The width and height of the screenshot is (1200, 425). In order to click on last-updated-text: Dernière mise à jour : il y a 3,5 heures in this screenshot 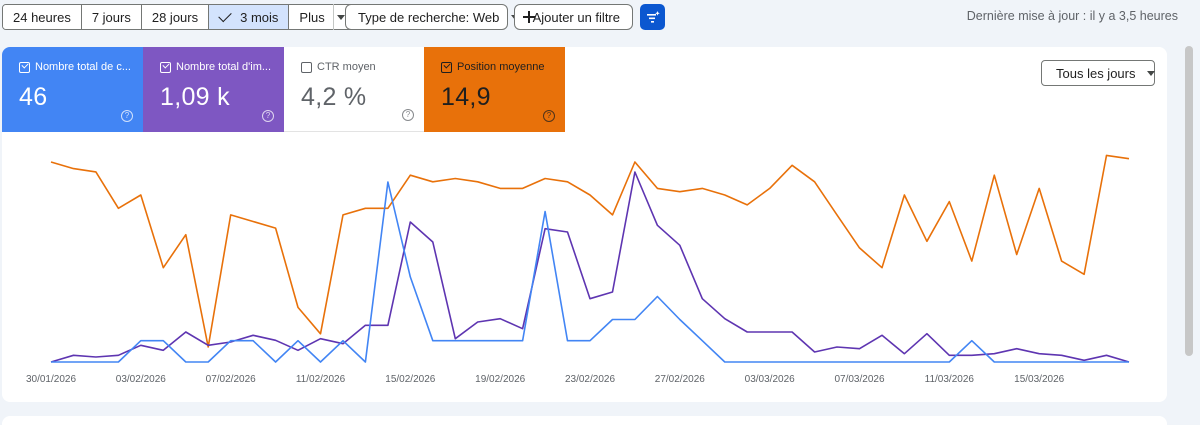, I will do `click(1072, 16)`.